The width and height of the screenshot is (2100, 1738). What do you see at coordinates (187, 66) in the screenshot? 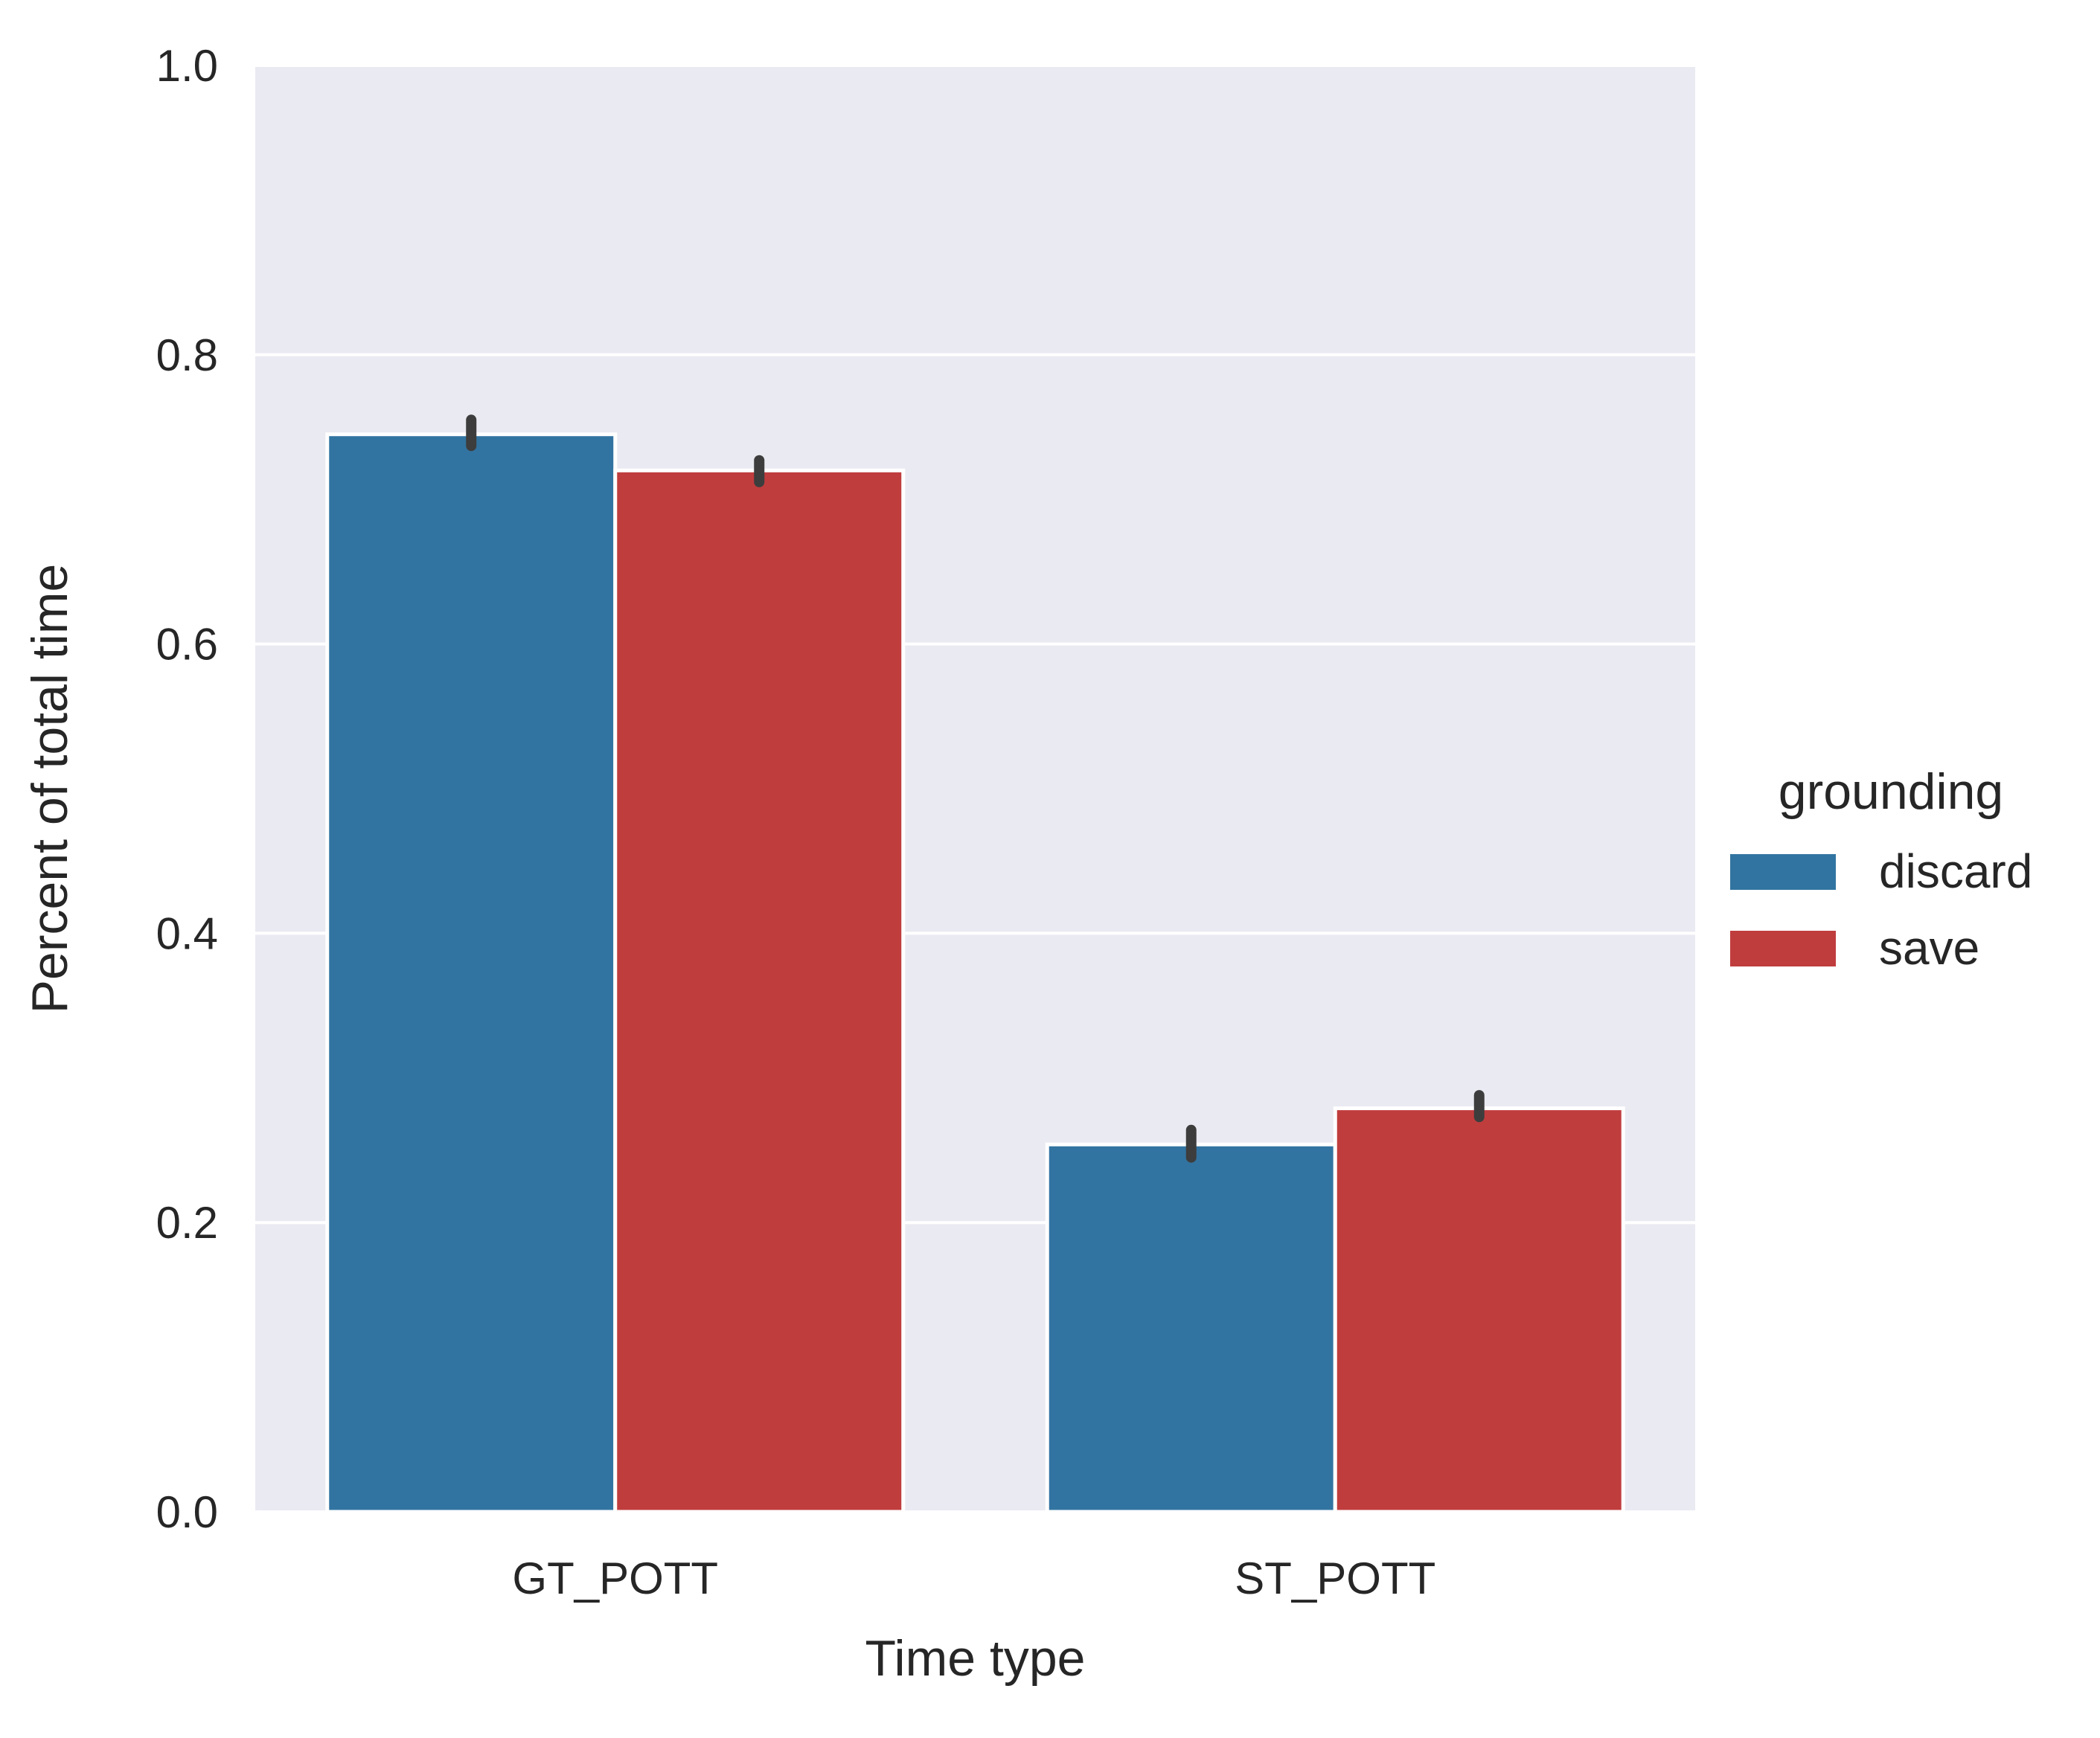
I see `y-tick-label: 1.0` at bounding box center [187, 66].